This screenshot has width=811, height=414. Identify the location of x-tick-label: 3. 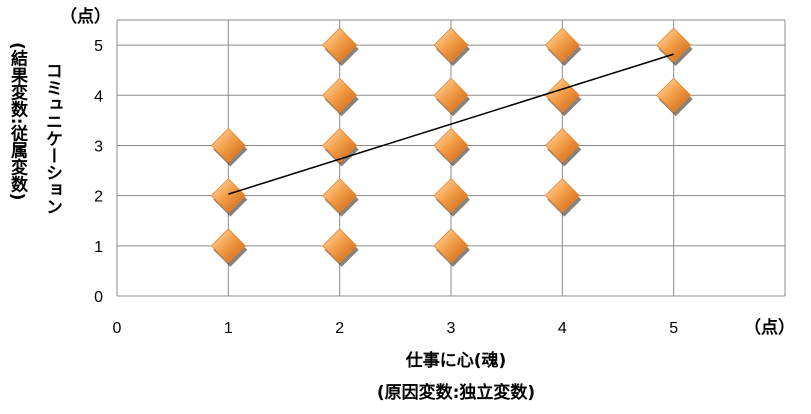
(451, 328).